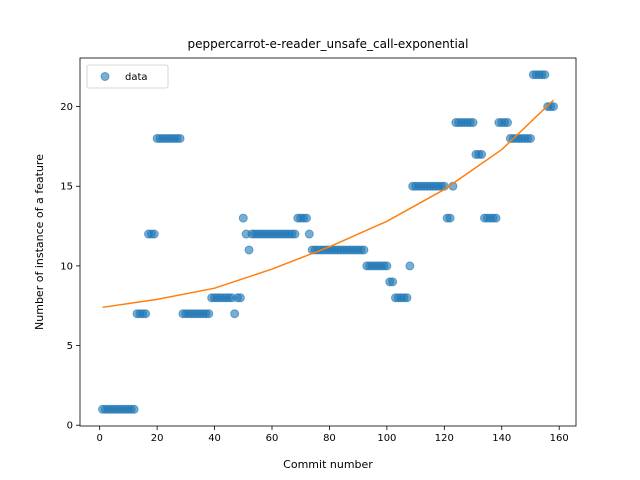 This screenshot has width=640, height=480. Describe the element at coordinates (99, 438) in the screenshot. I see `x-tick-label: 0` at that location.